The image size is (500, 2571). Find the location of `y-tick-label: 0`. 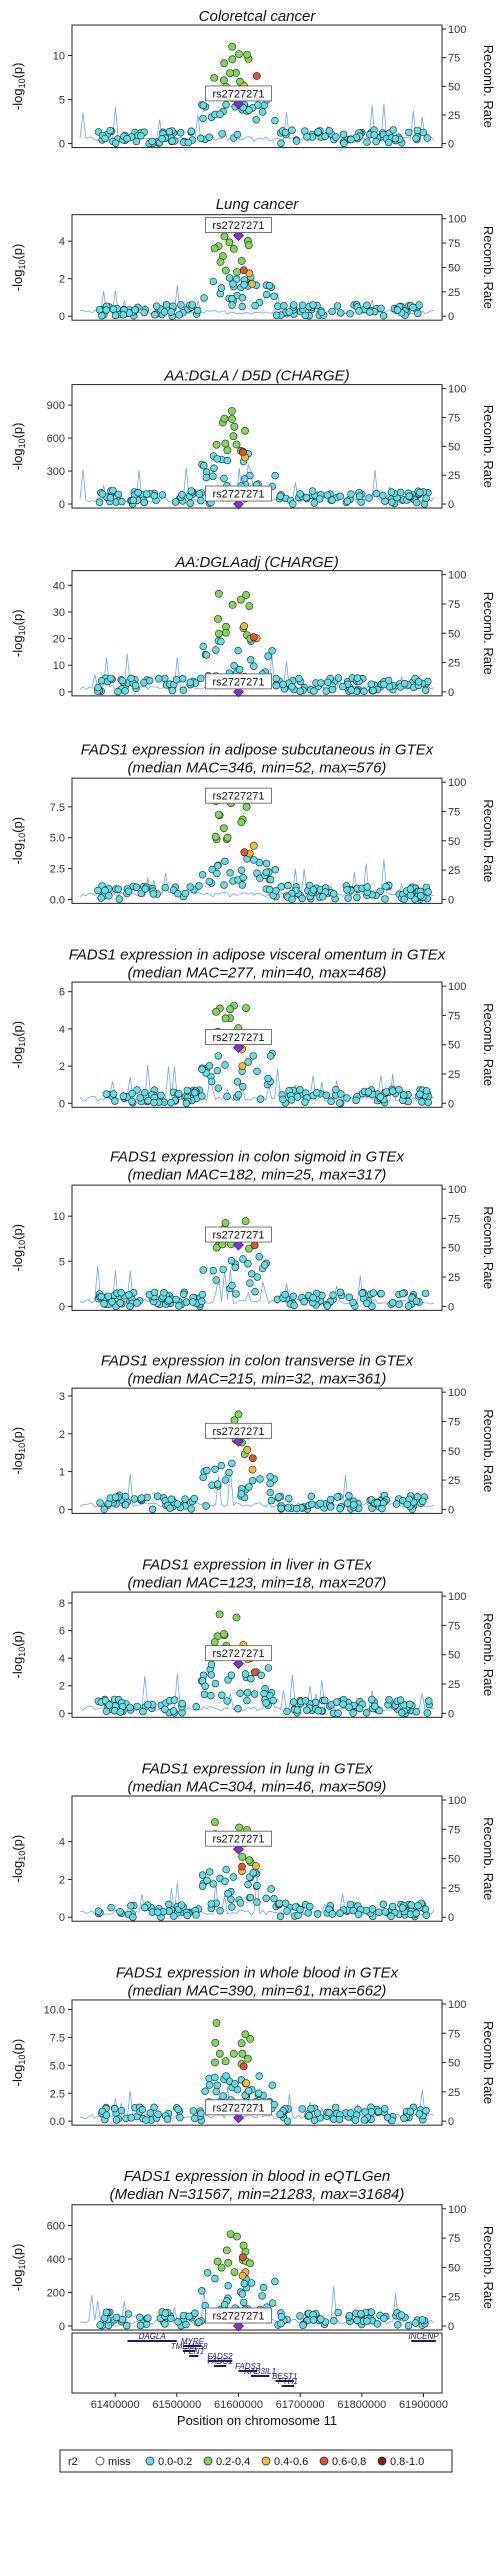

y-tick-label: 0 is located at coordinates (62, 693).